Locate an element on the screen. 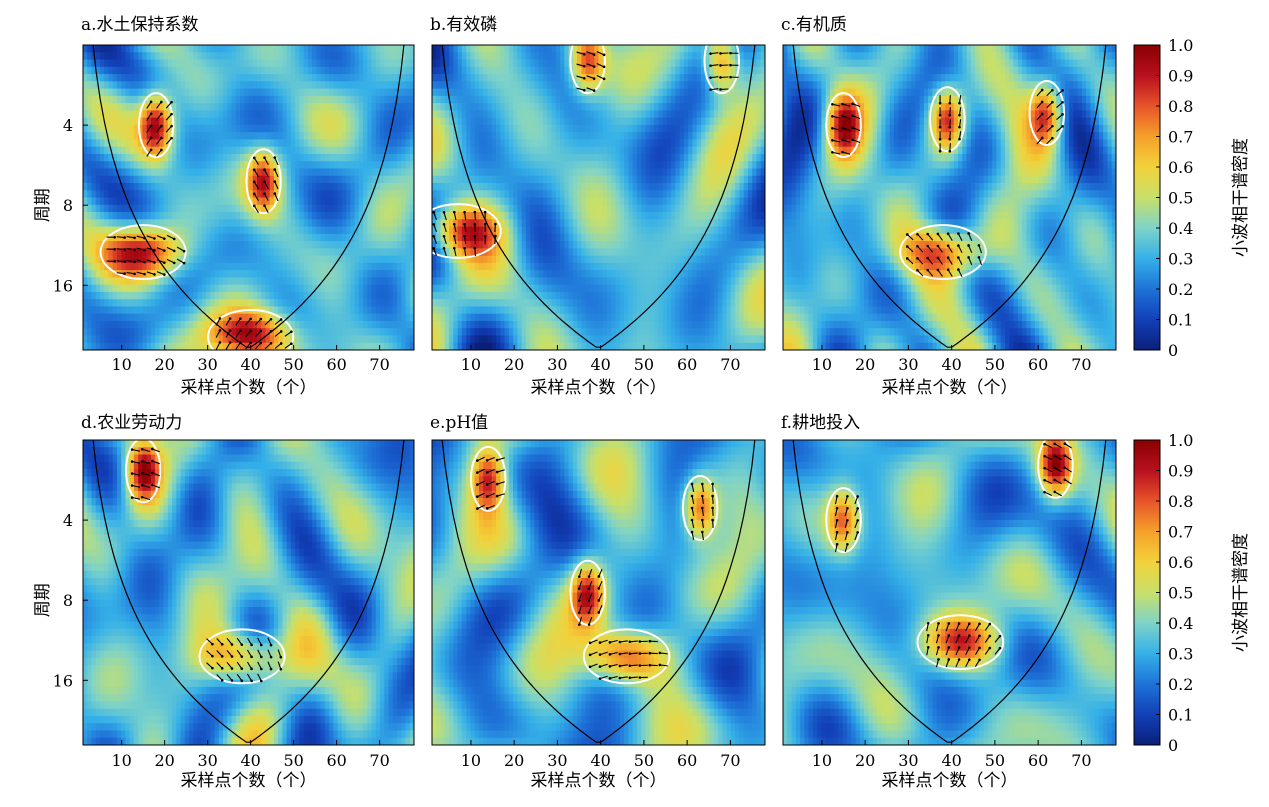  panel-b: b.有效磷 10 20 30 40 50 60 70 采样点个数（个） is located at coordinates (598, 206).